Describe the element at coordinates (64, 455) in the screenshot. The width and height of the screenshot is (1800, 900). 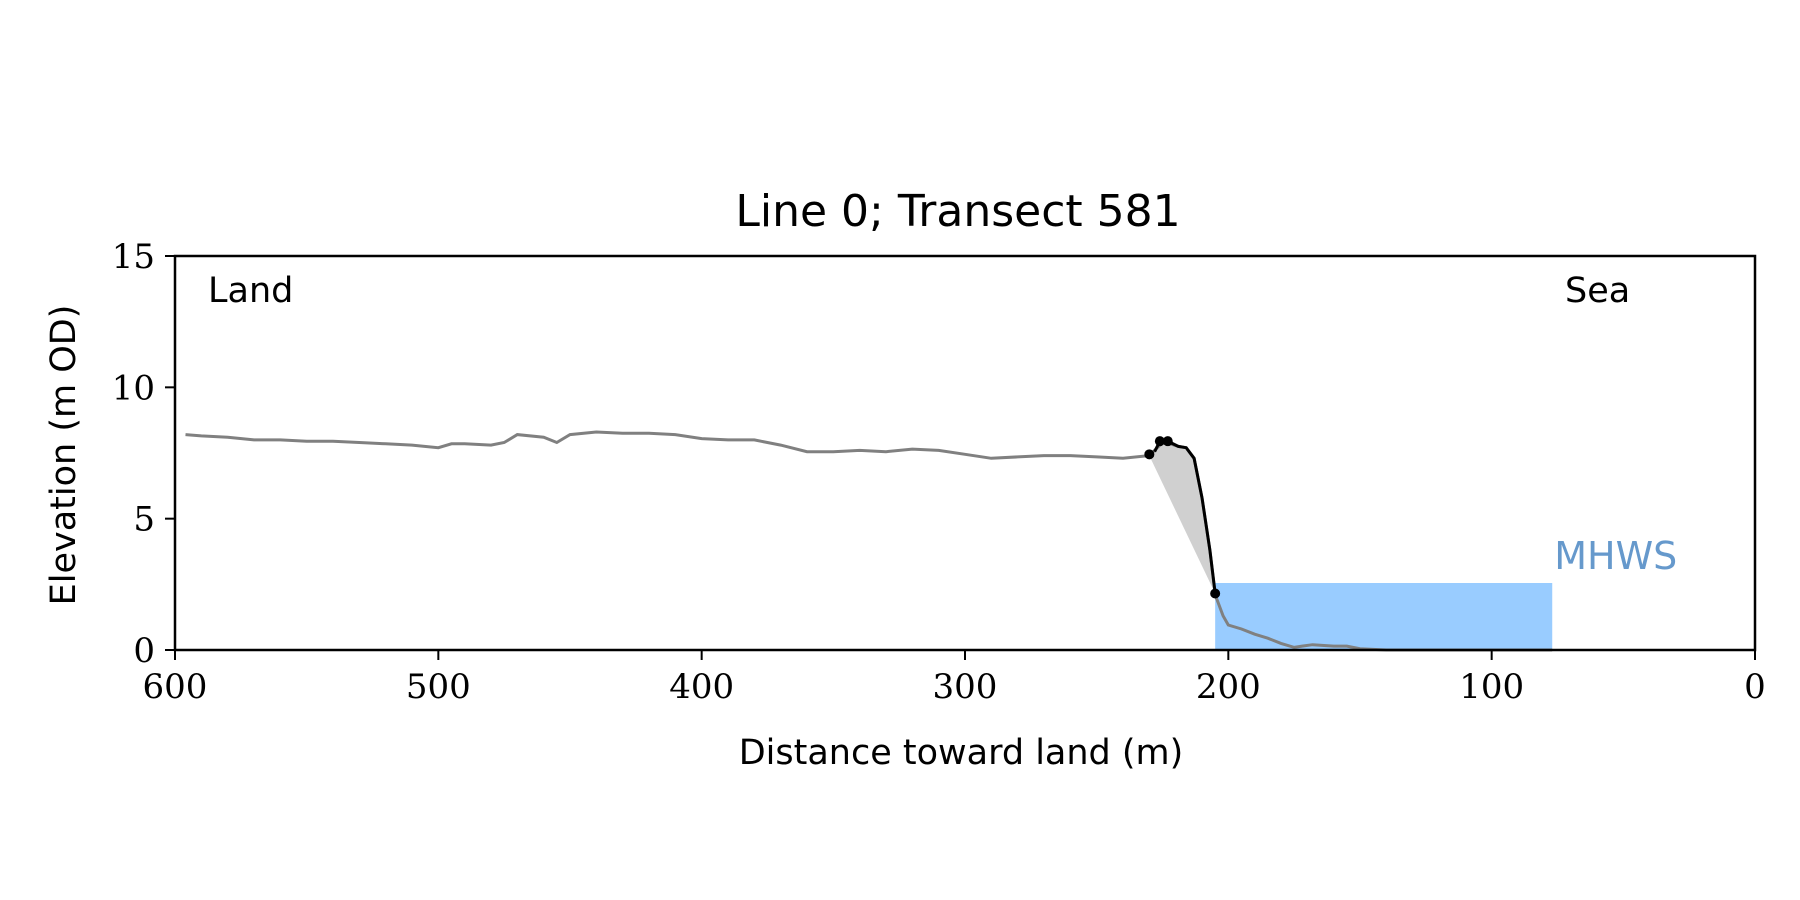
I see `y-axis-label: Elevation (m OD)` at that location.